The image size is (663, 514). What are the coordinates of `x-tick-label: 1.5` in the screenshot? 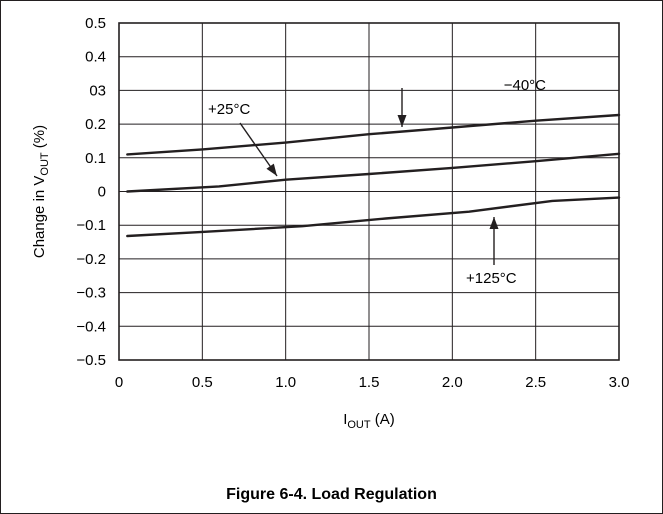 It's located at (369, 382).